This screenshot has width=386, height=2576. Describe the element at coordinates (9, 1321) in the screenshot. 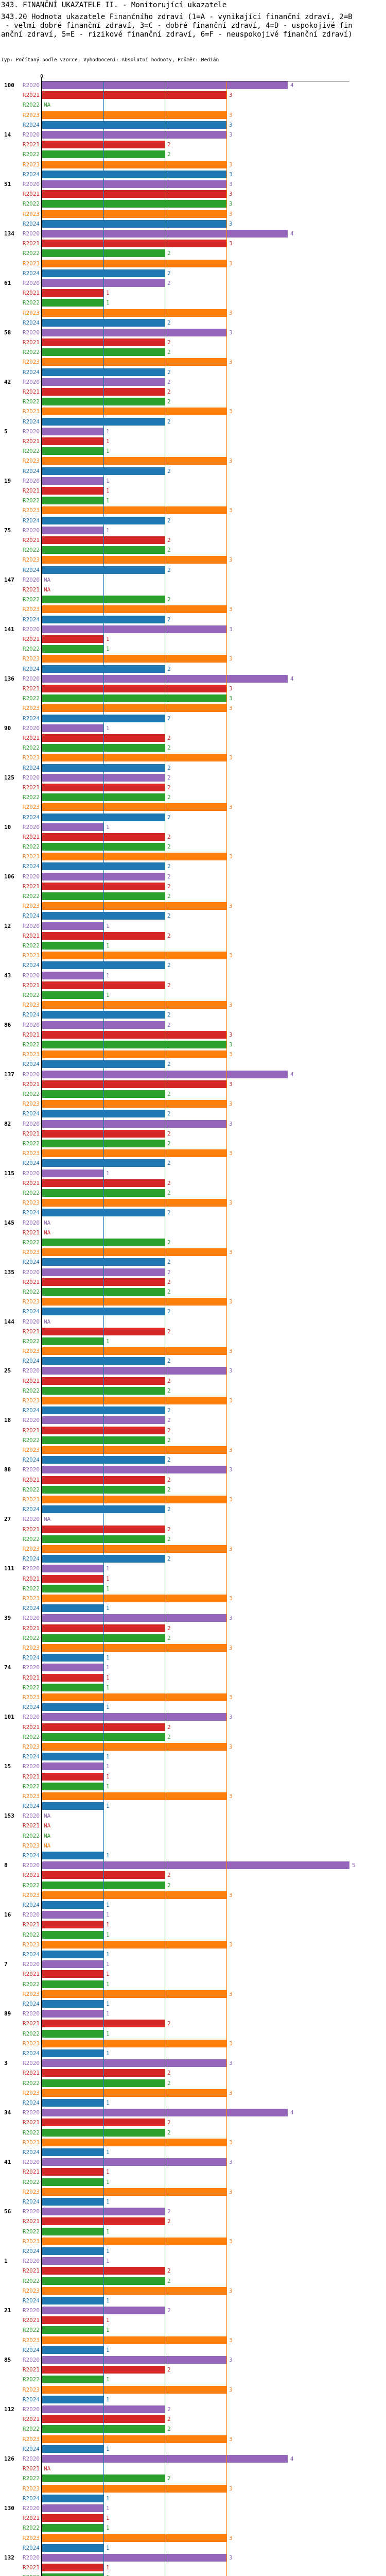

I see `group-label: 144` at that location.